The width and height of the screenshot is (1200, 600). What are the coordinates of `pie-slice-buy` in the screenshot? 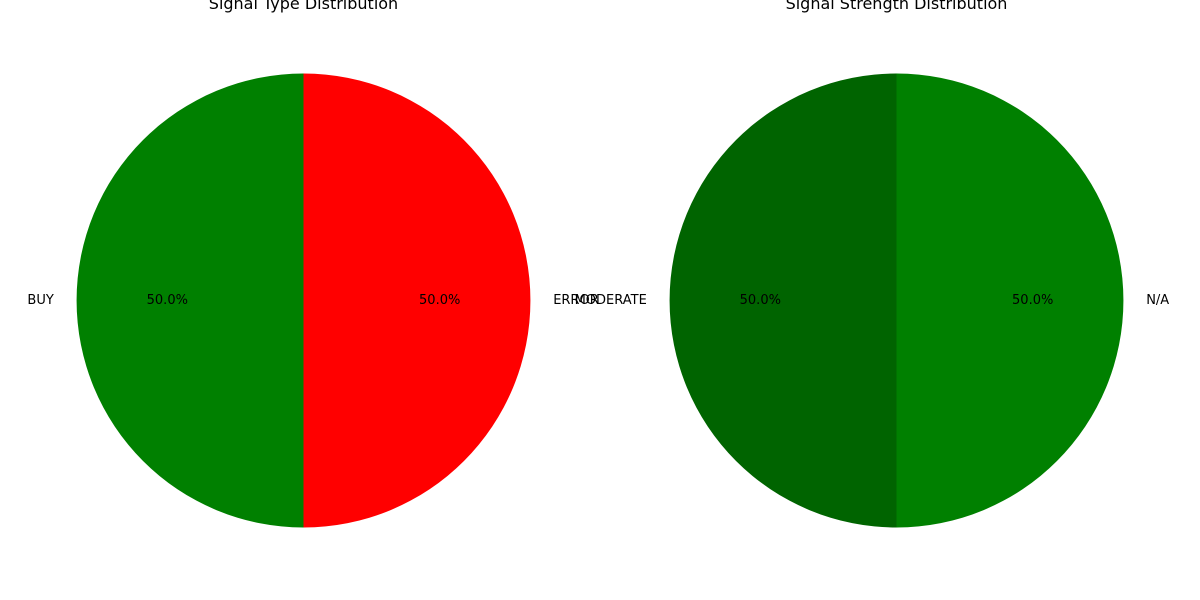 It's located at (190, 300).